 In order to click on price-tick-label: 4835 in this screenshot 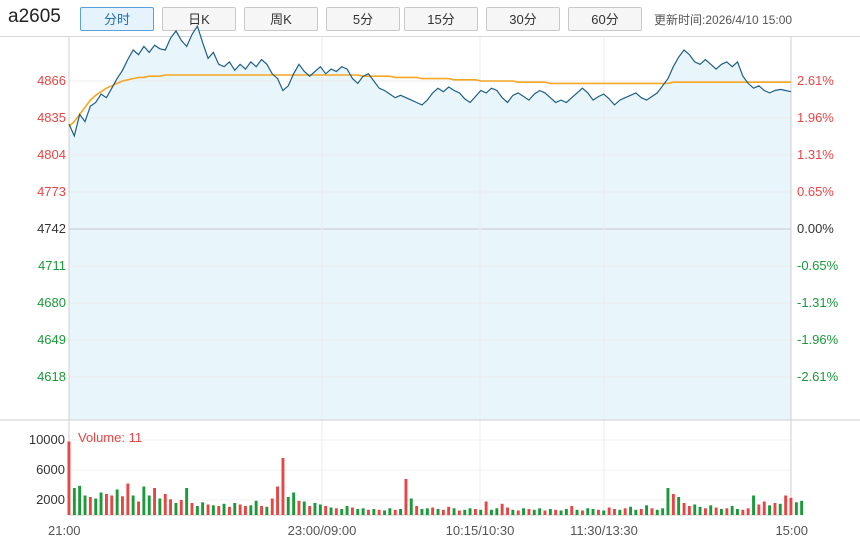, I will do `click(51, 117)`.